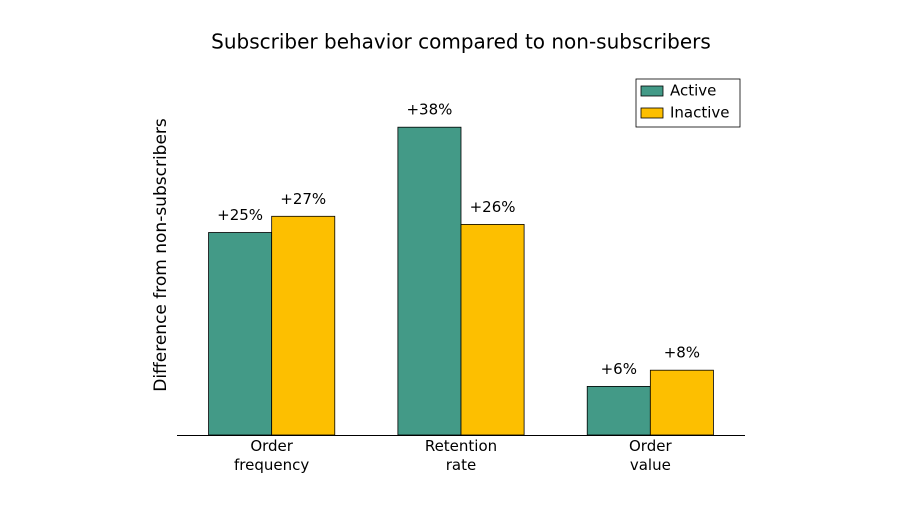  Describe the element at coordinates (303, 199) in the screenshot. I see `value-label: +27%` at that location.